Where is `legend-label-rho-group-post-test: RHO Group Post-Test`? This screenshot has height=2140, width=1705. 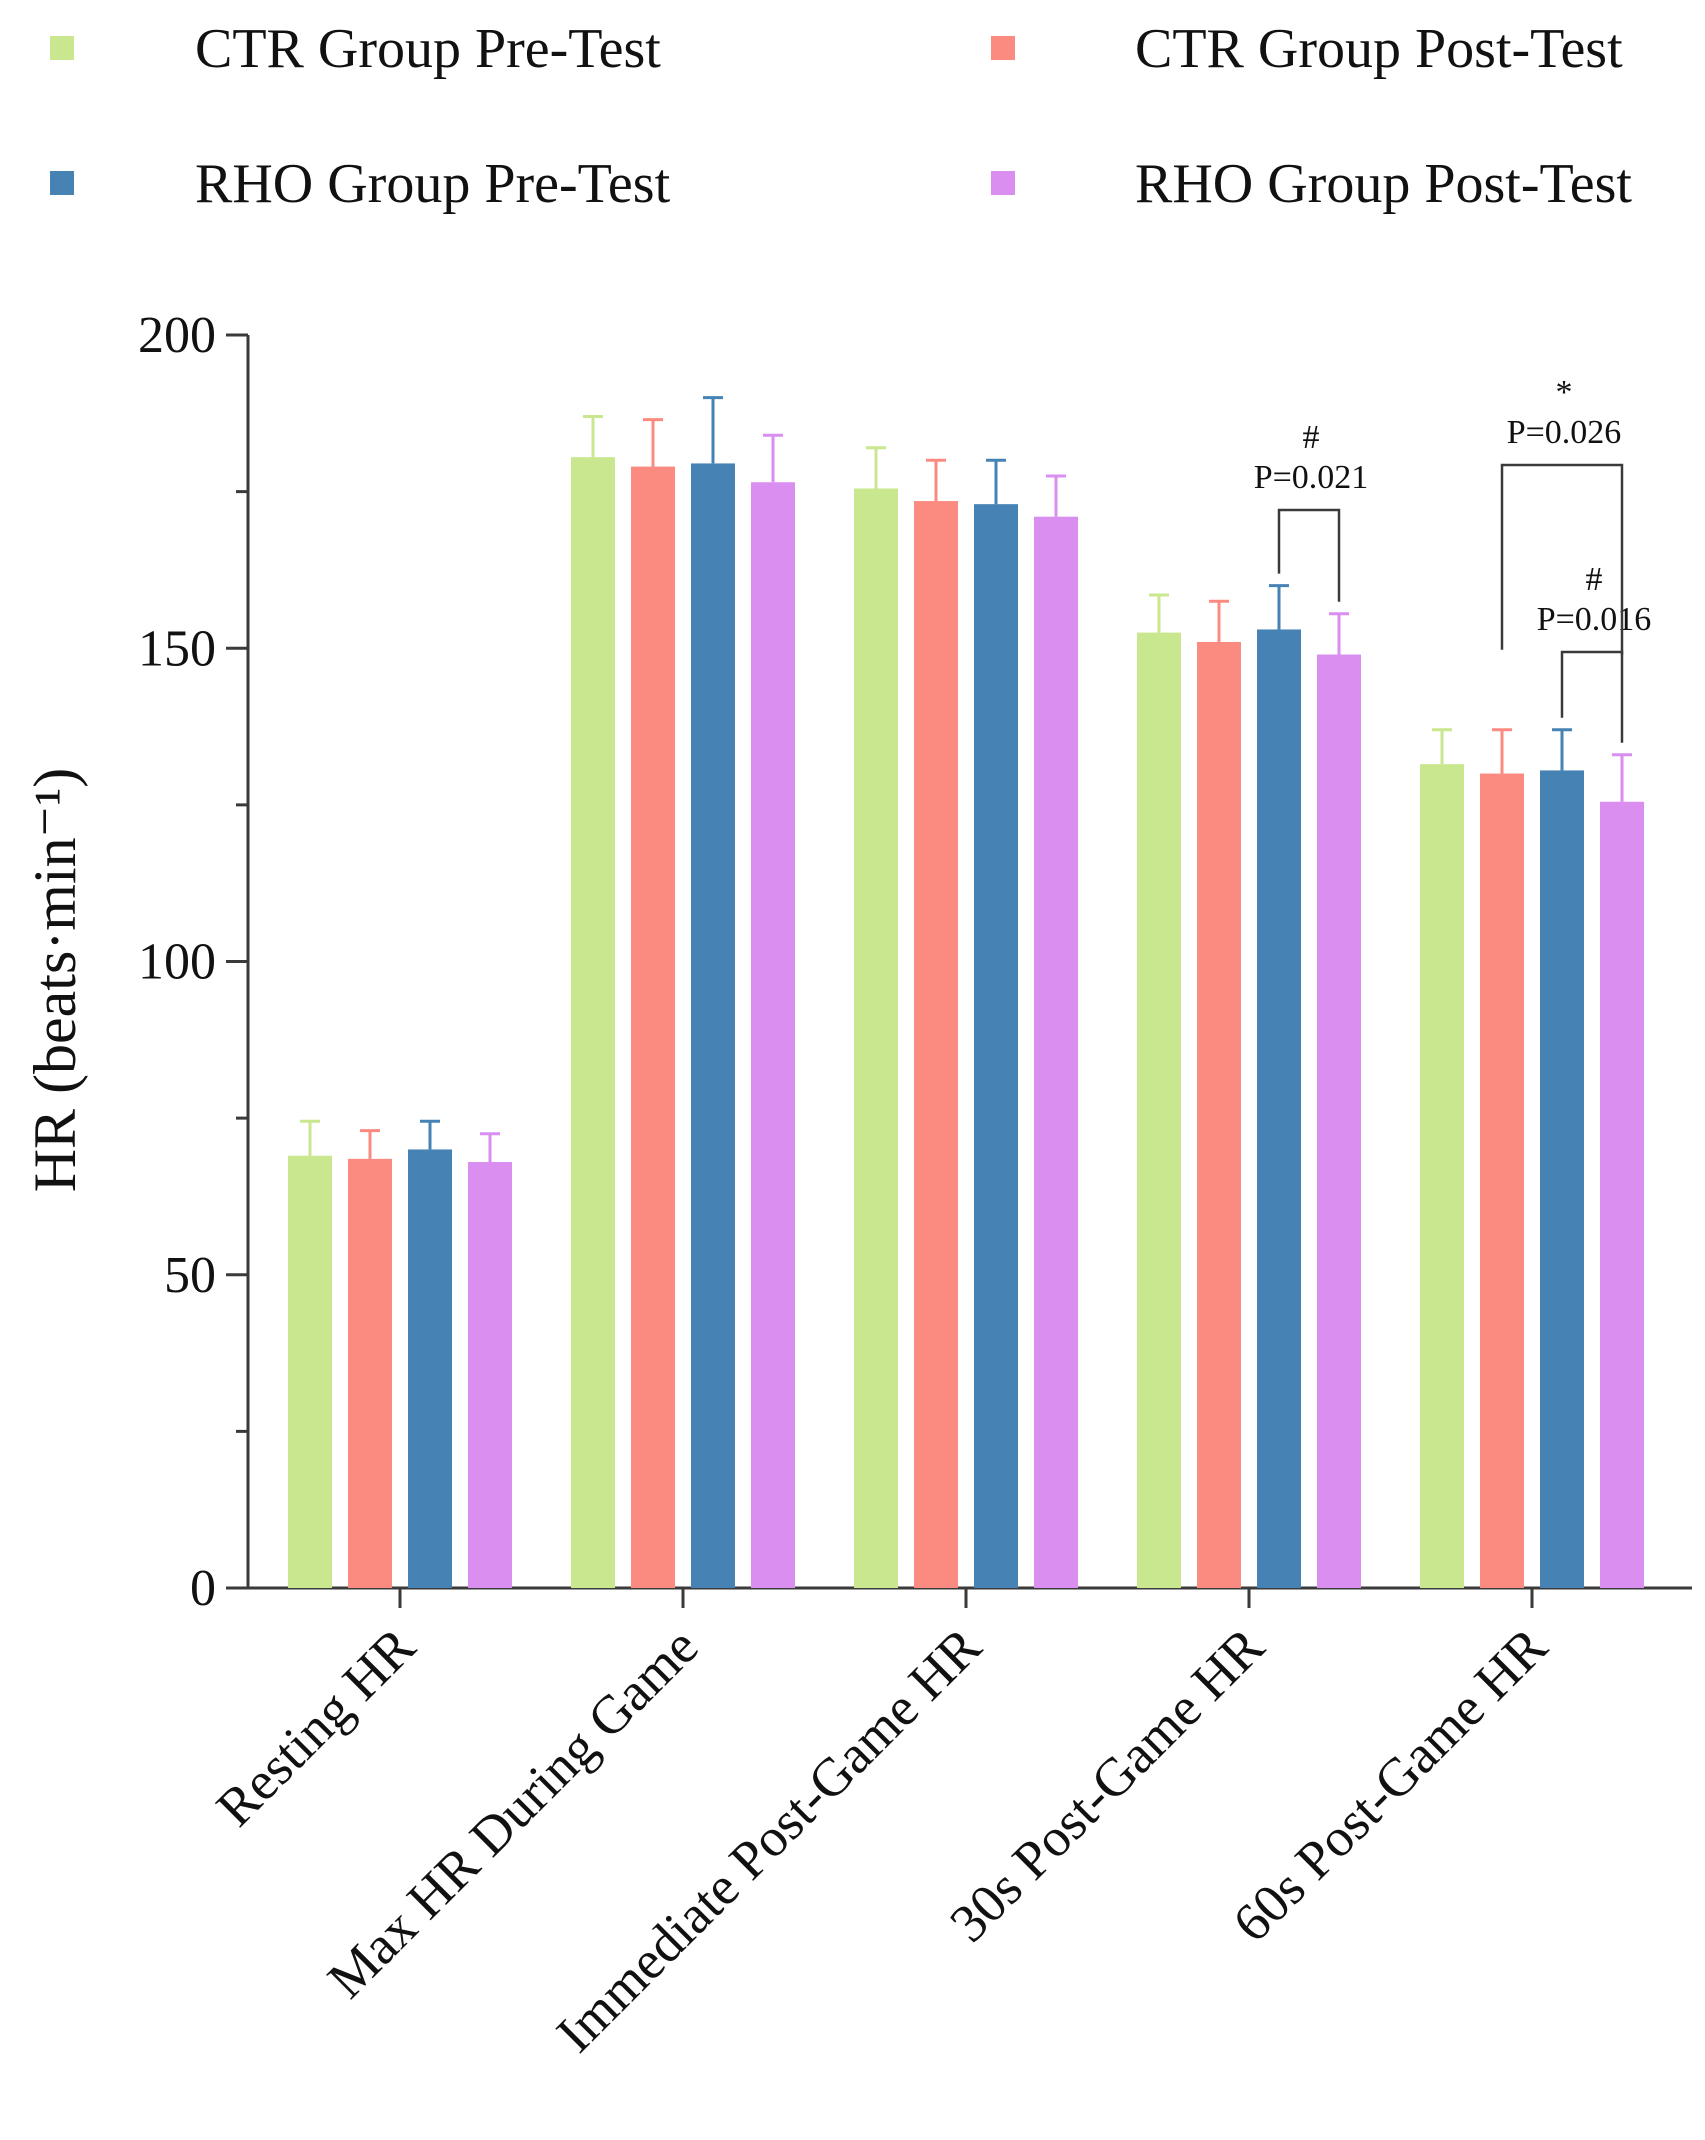 legend-label-rho-group-post-test: RHO Group Post-Test is located at coordinates (1383, 184).